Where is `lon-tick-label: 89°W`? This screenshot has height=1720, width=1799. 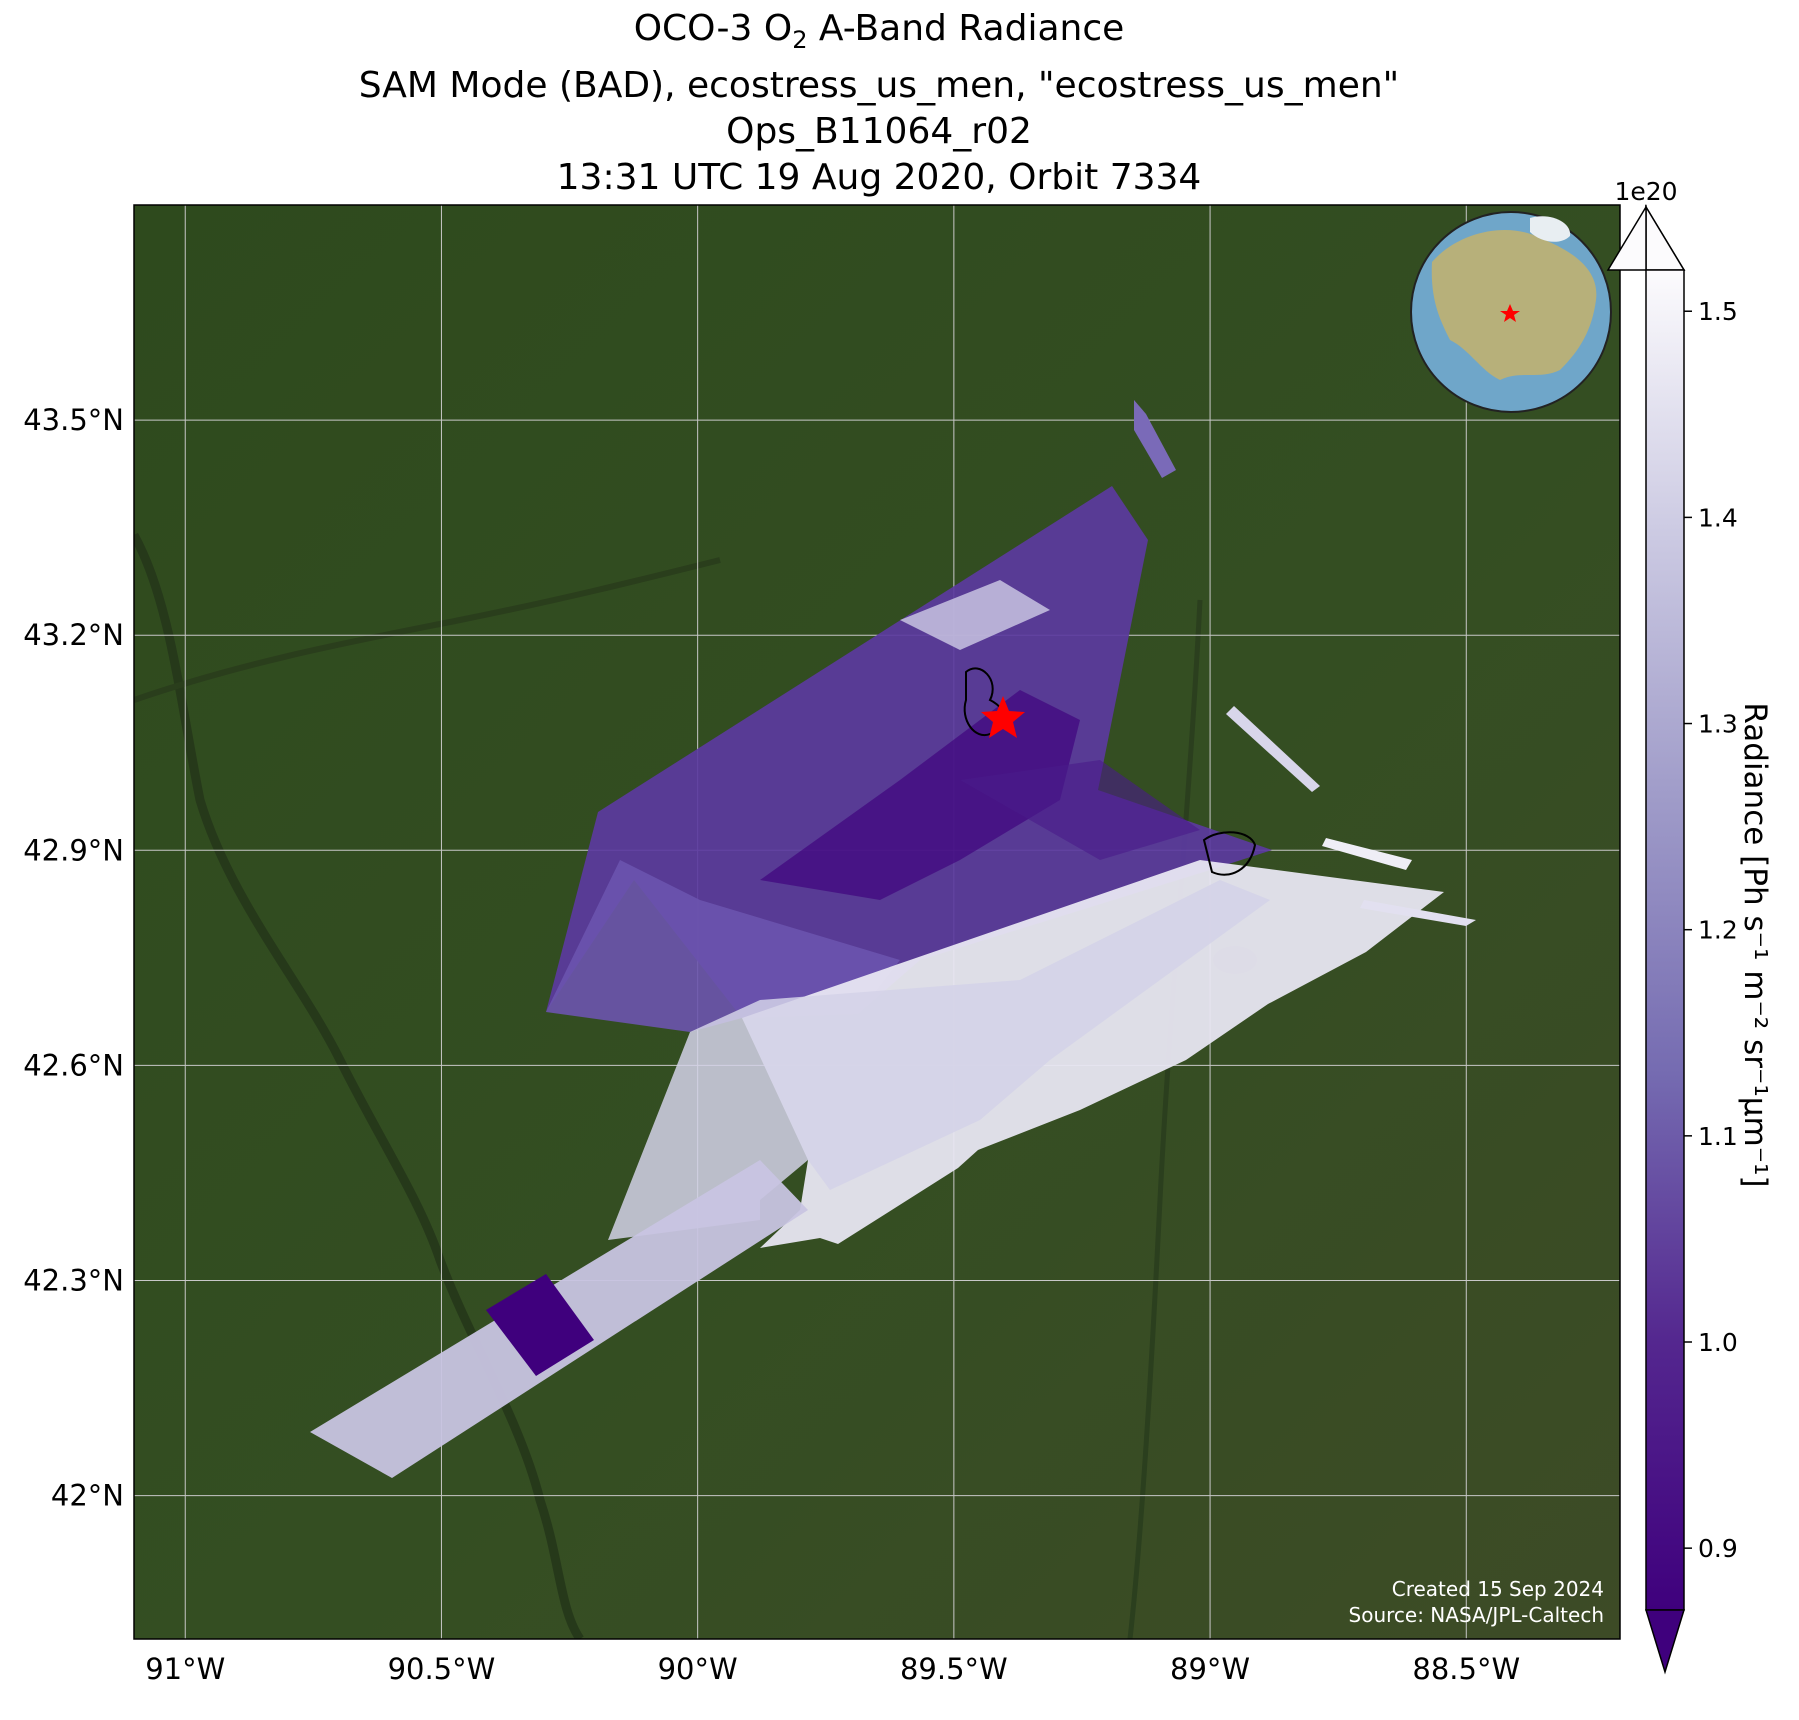 lon-tick-label: 89°W is located at coordinates (1210, 1669).